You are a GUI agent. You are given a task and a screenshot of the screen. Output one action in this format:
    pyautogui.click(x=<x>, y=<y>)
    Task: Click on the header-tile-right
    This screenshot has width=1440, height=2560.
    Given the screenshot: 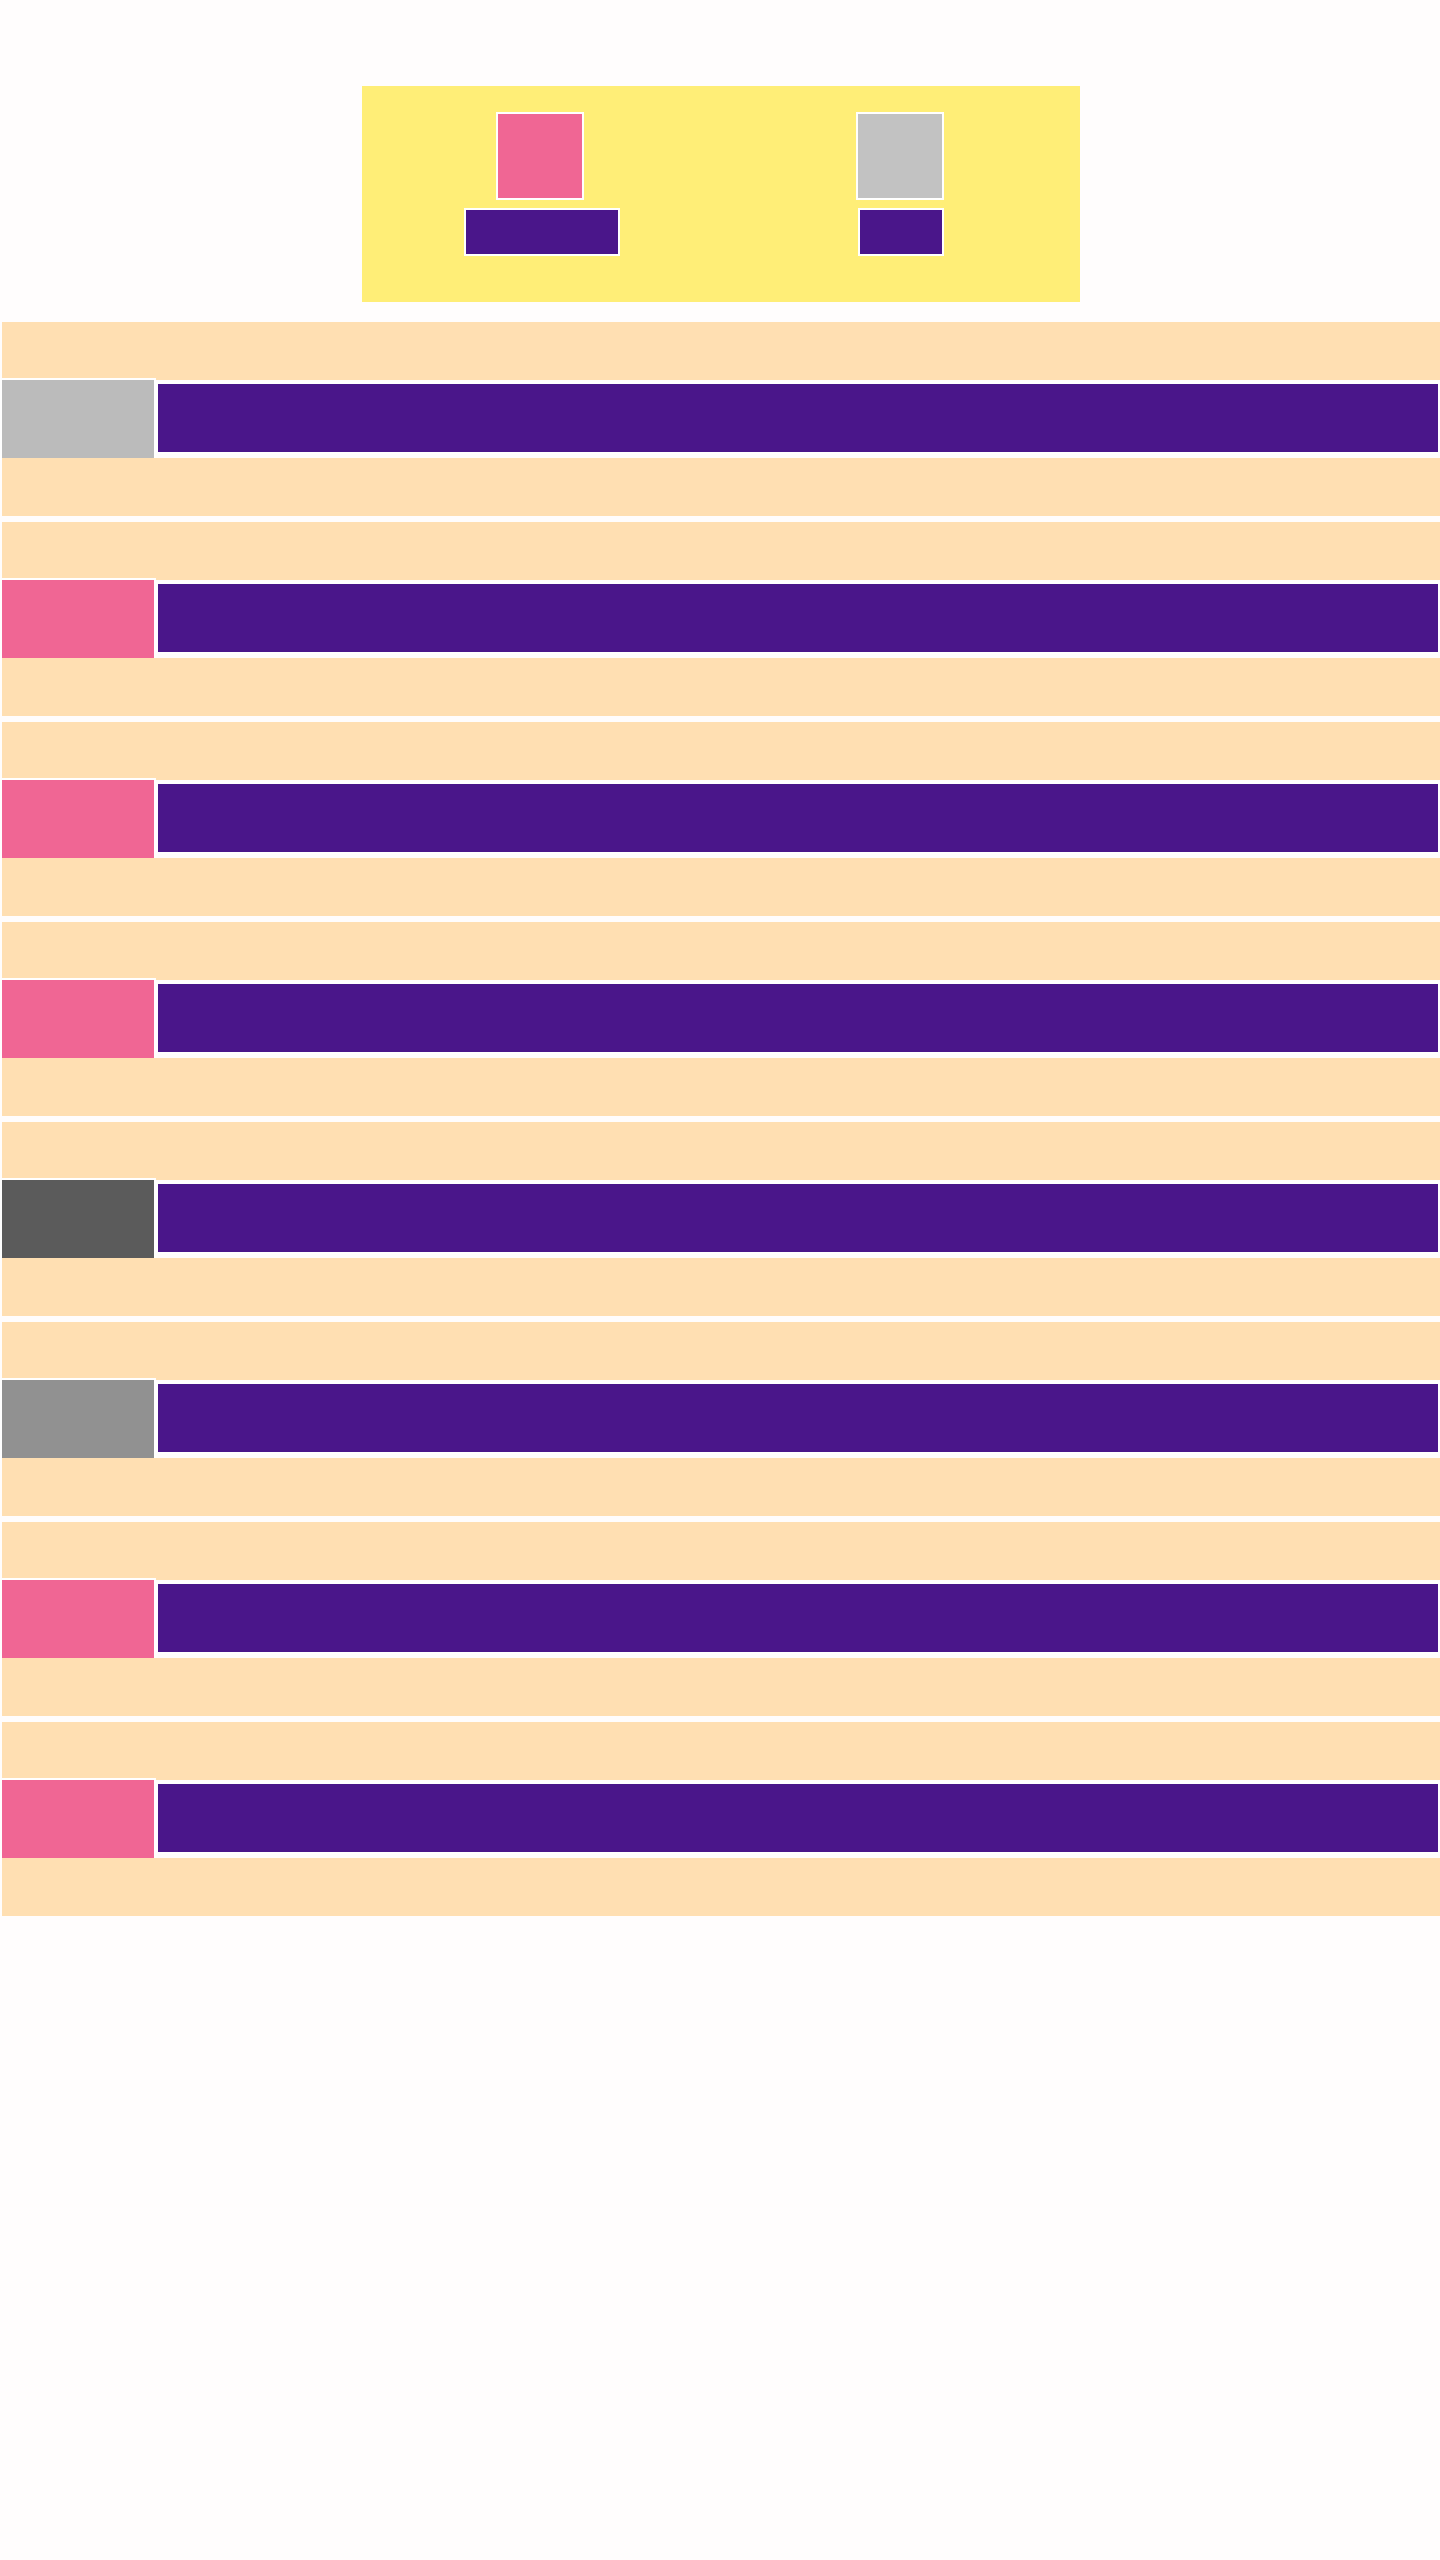 What is the action you would take?
    pyautogui.click(x=900, y=156)
    